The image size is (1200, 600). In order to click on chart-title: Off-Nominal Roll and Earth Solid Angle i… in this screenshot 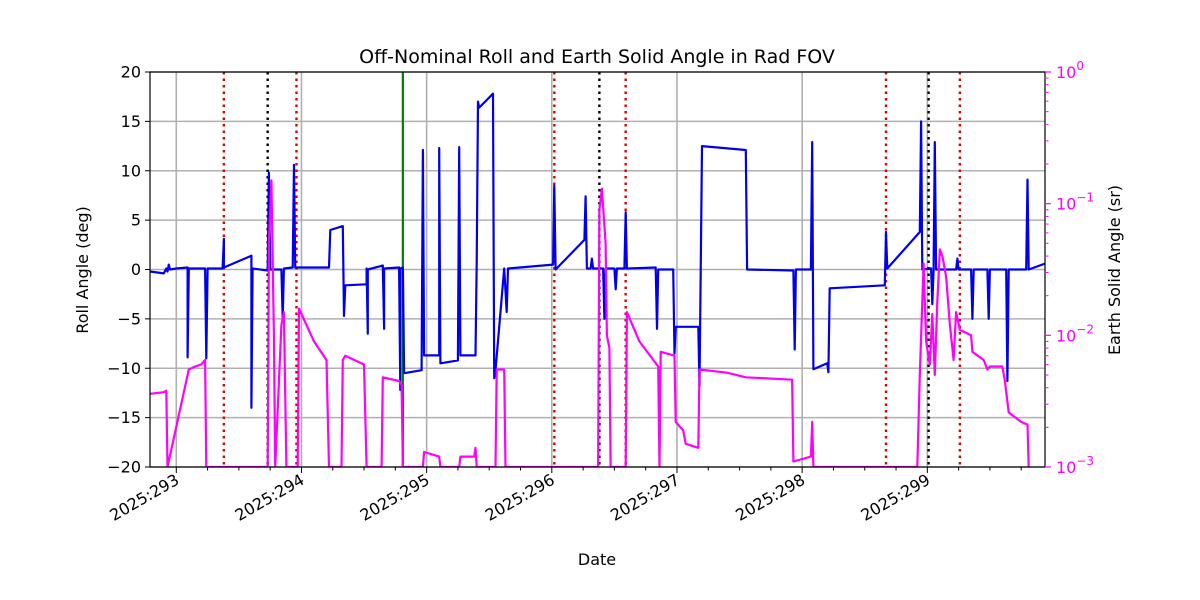, I will do `click(597, 57)`.